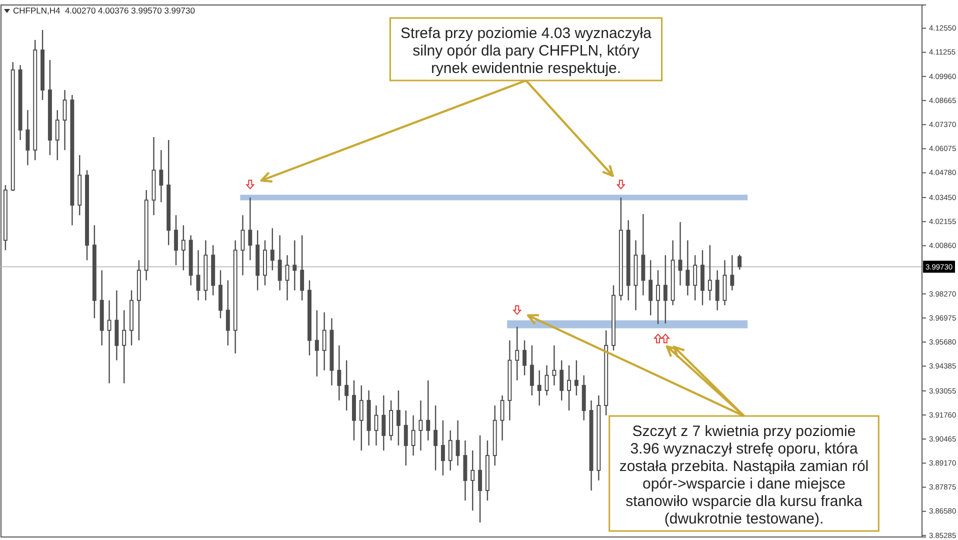  Describe the element at coordinates (744, 475) in the screenshot. I see `annotation: Szczyt z 7 kwietnia przy poziomie 3.96 wyznaczył strefę oporu, która została przebita. Nastąpiła zamian ról opór->wsparcie i dane miejsce stanowiło wsparcie dla kursu franka (dwukrotnie testowane).` at that location.